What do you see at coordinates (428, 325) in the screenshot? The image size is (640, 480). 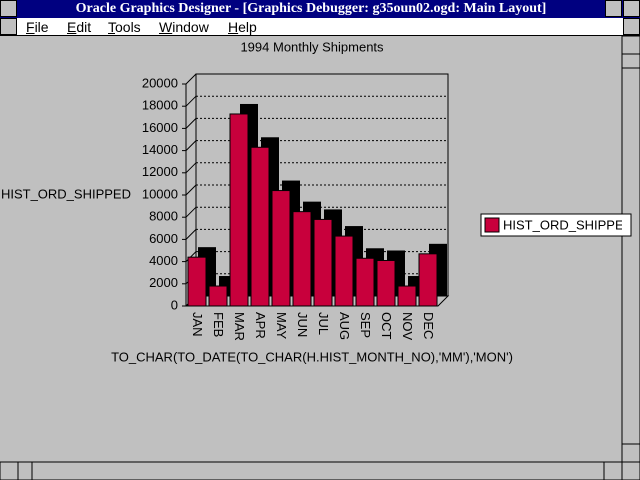 I see `x-tick-label: DEC` at bounding box center [428, 325].